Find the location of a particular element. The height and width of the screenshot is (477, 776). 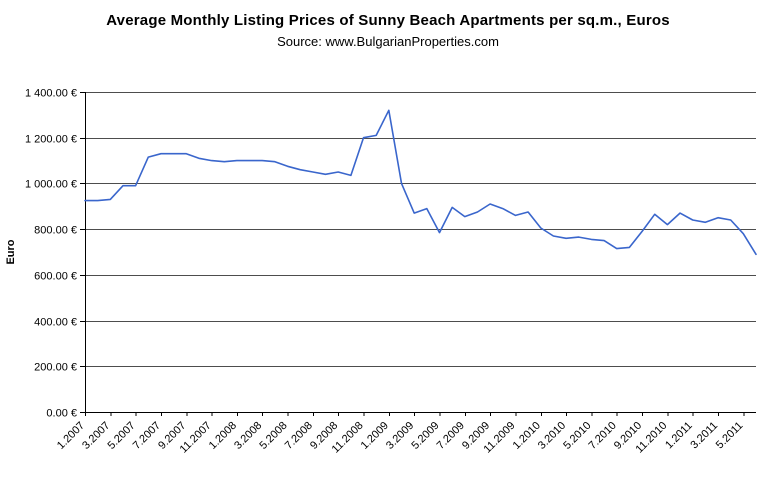

x-tick-label: 3.2007 is located at coordinates (96, 436).